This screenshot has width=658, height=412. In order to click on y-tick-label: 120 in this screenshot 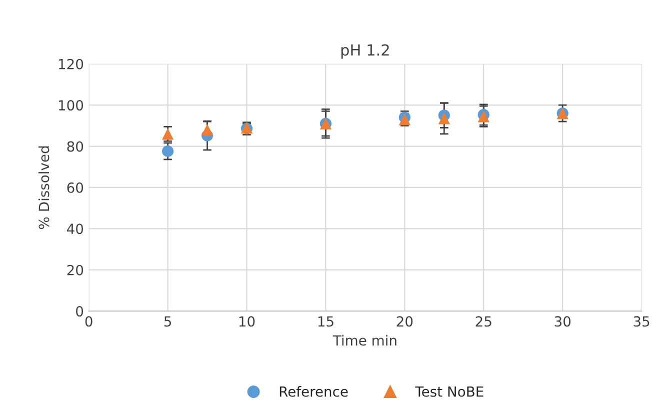, I will do `click(71, 64)`.